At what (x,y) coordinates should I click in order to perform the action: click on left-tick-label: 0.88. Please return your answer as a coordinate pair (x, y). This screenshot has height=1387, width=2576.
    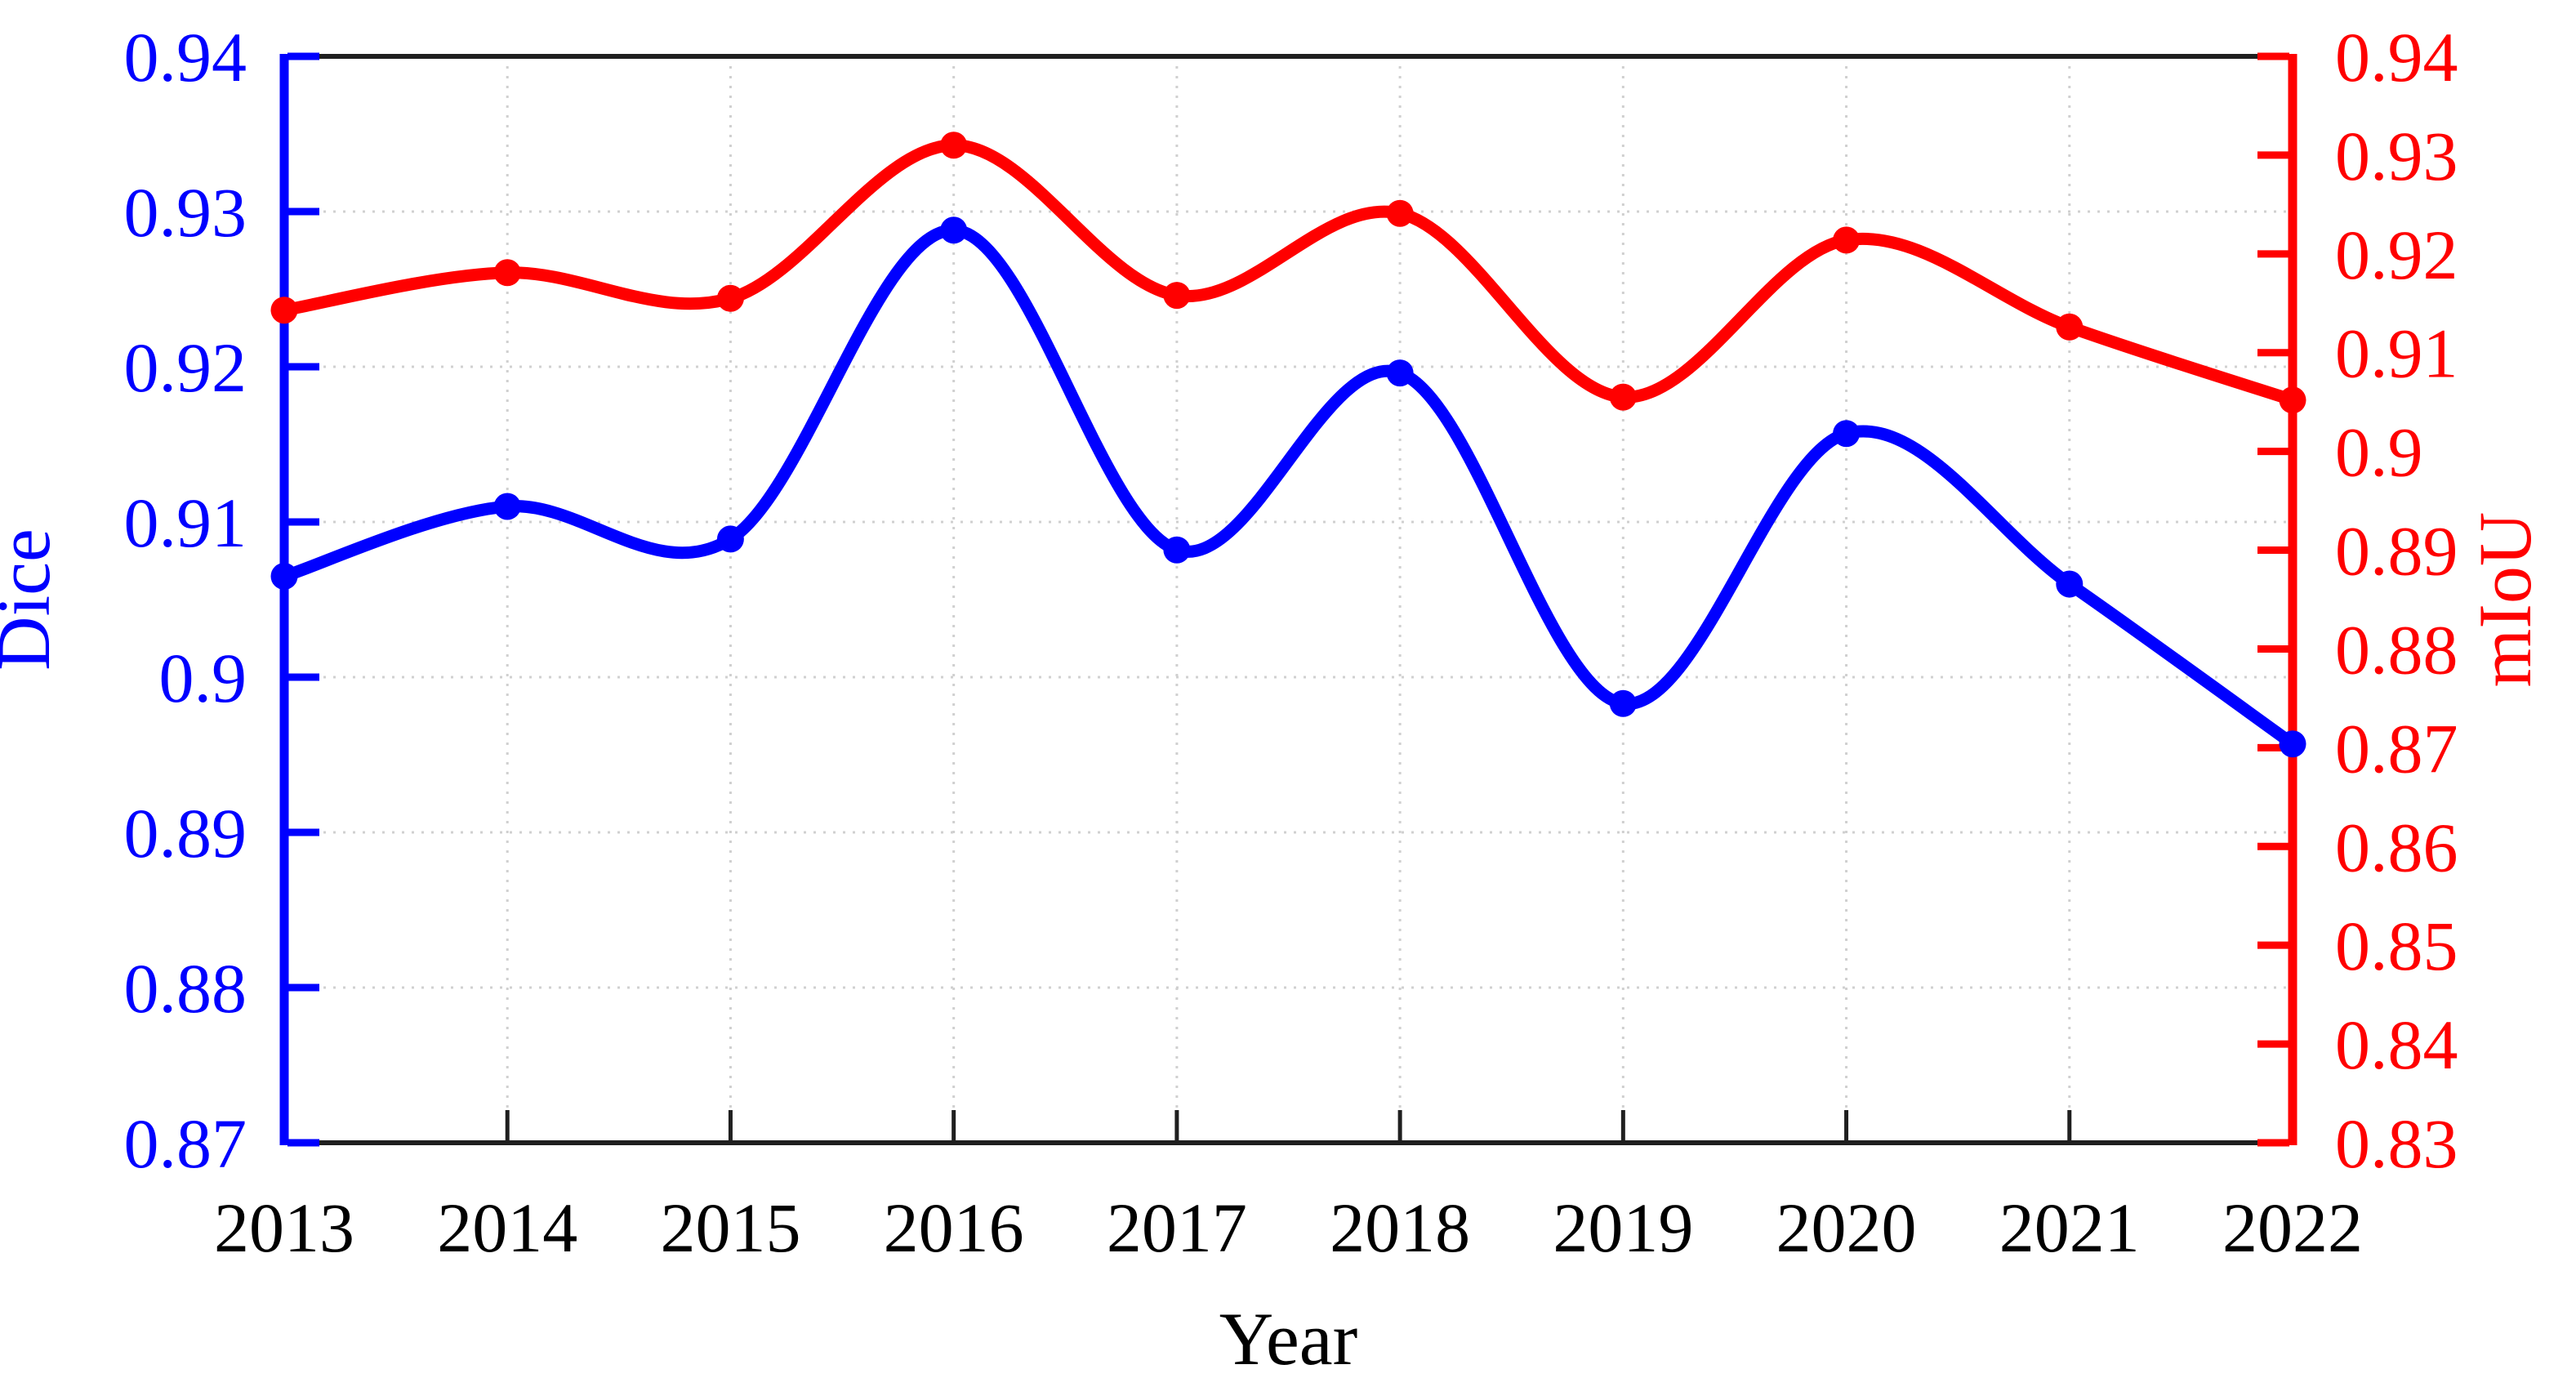
    Looking at the image, I should click on (185, 989).